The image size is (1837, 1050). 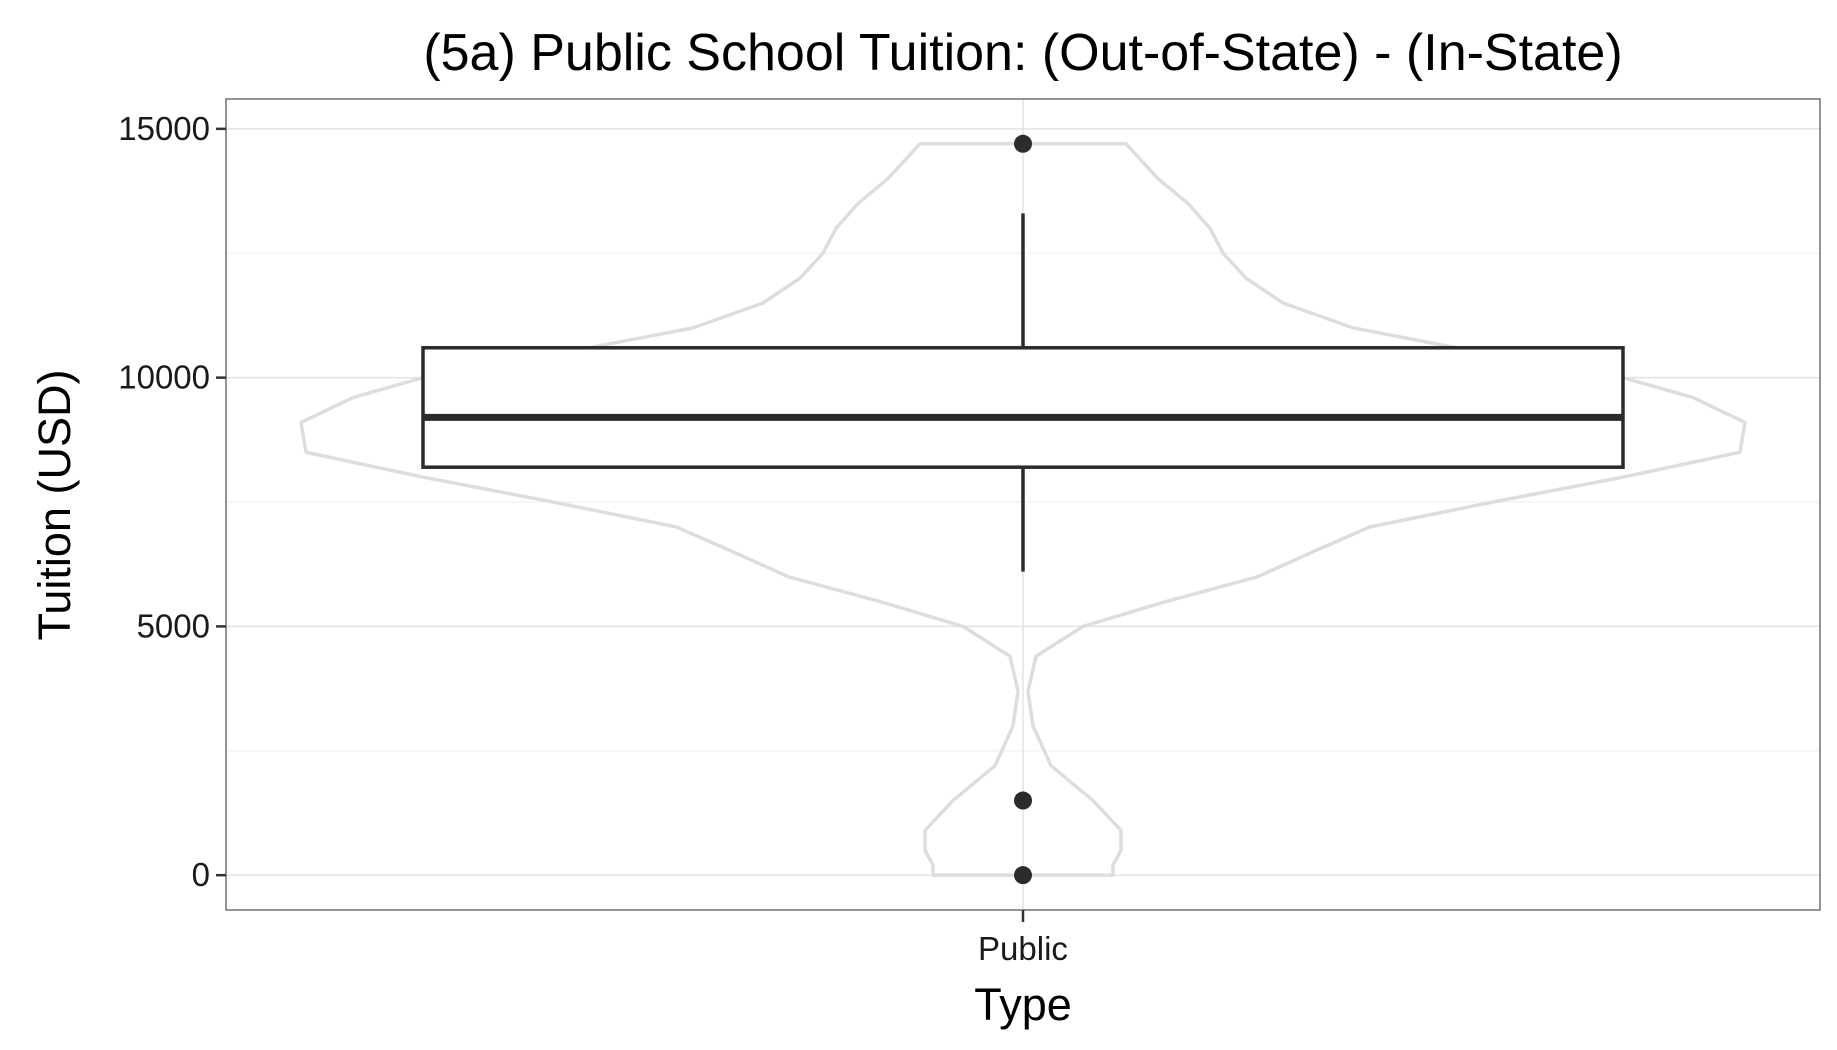 What do you see at coordinates (1023, 1004) in the screenshot?
I see `x-axis-title: Type` at bounding box center [1023, 1004].